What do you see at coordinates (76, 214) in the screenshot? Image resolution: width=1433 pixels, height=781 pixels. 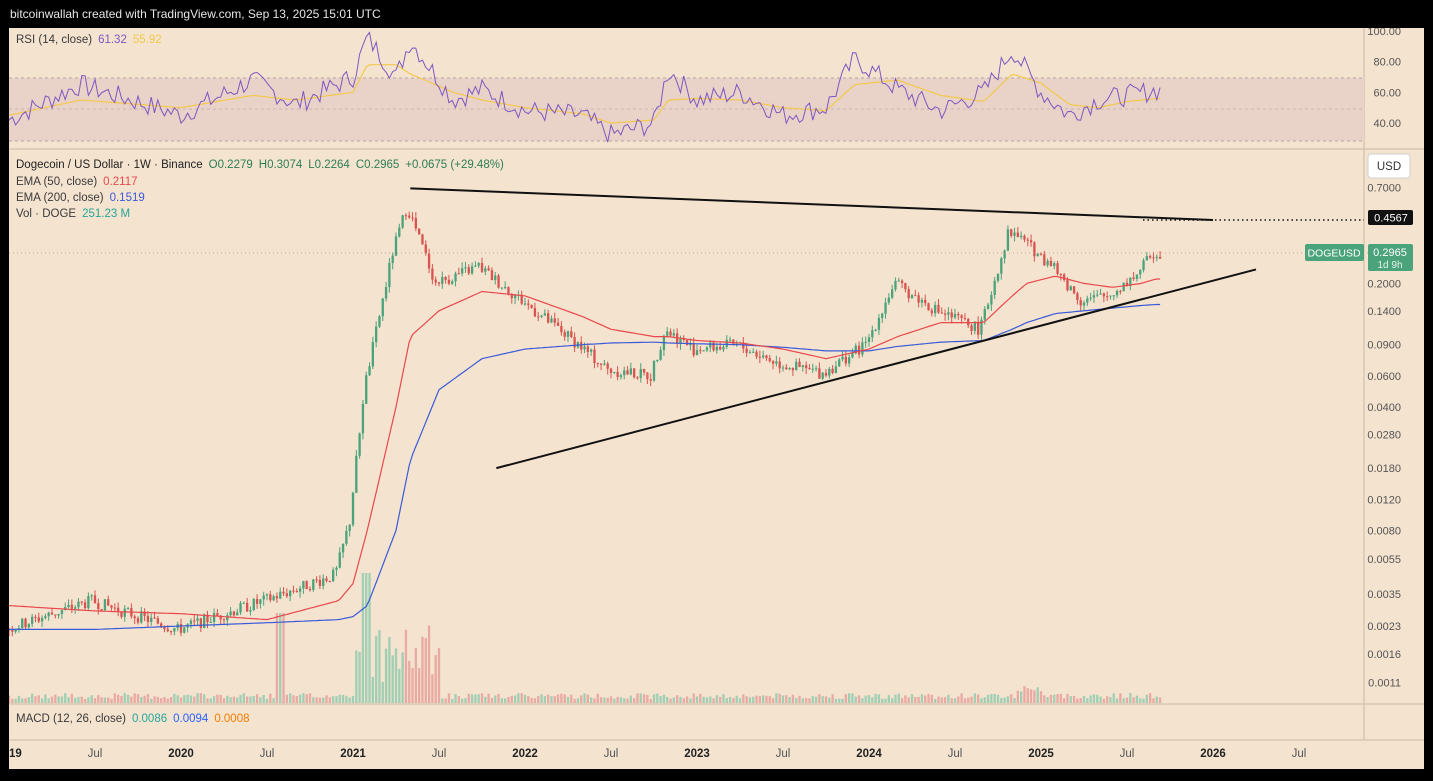 I see `volume-legend: Vol · DOGE 251.23 M` at bounding box center [76, 214].